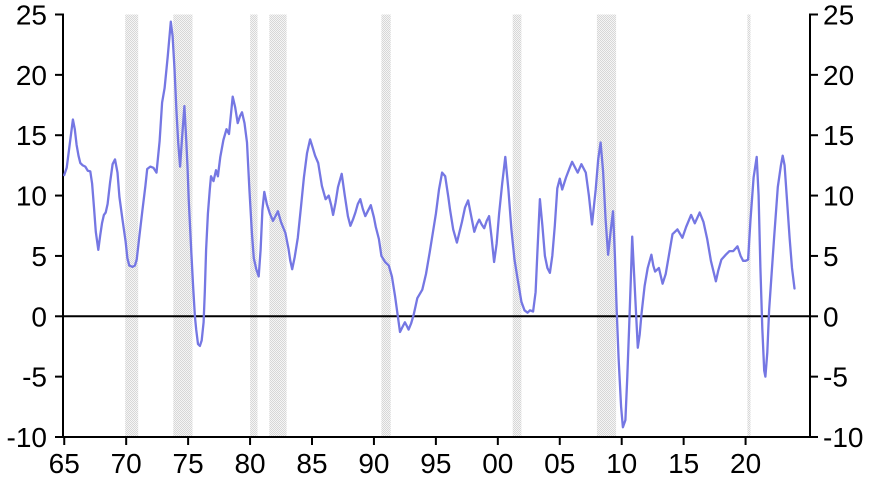  What do you see at coordinates (373, 463) in the screenshot?
I see `x-tick-label: 90` at bounding box center [373, 463].